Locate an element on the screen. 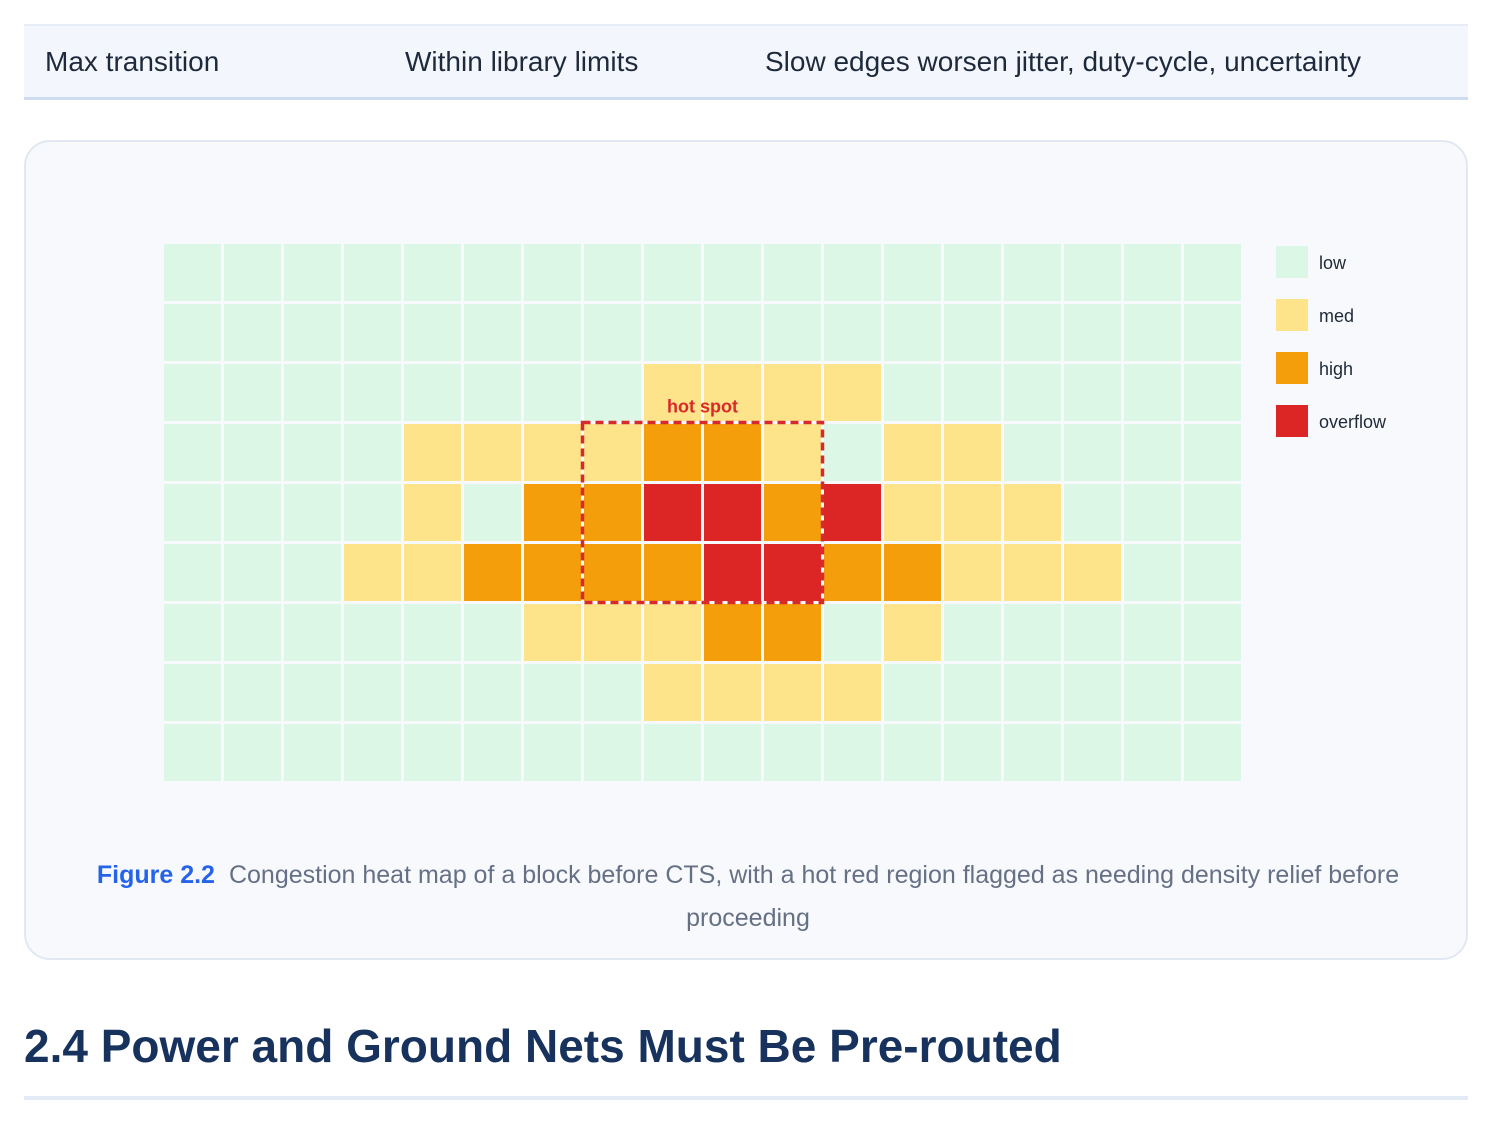 This screenshot has width=1494, height=1125. hotspot-label: hot spot is located at coordinates (702, 407).